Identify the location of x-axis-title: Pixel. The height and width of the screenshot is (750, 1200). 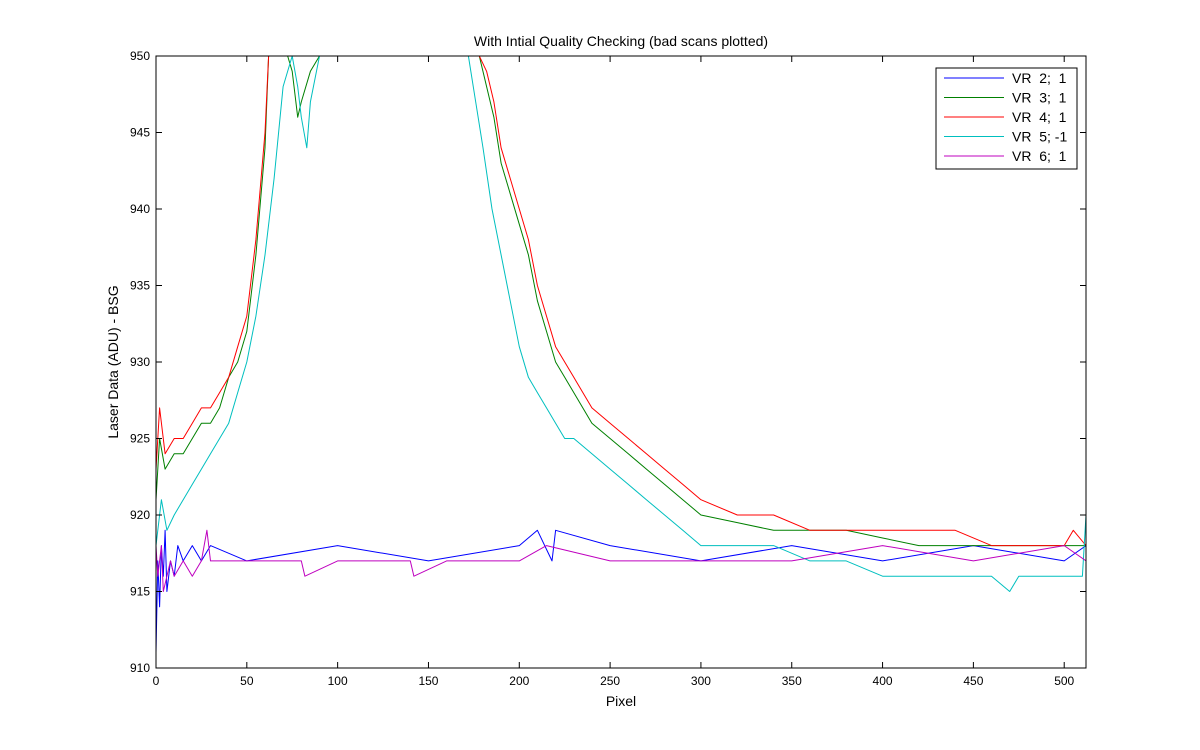
(621, 701).